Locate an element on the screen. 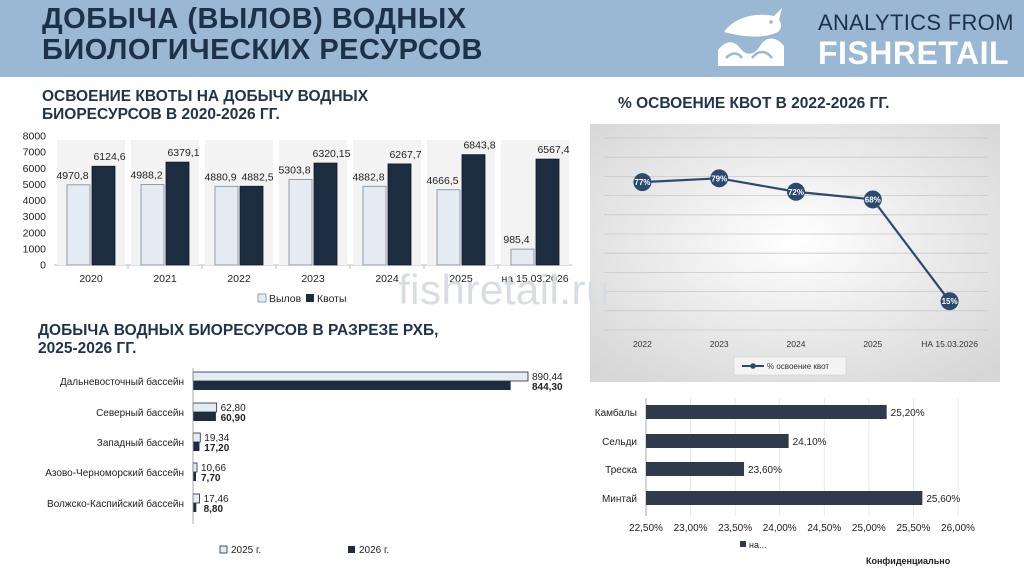  x-tick-label: 2021 is located at coordinates (165, 279).